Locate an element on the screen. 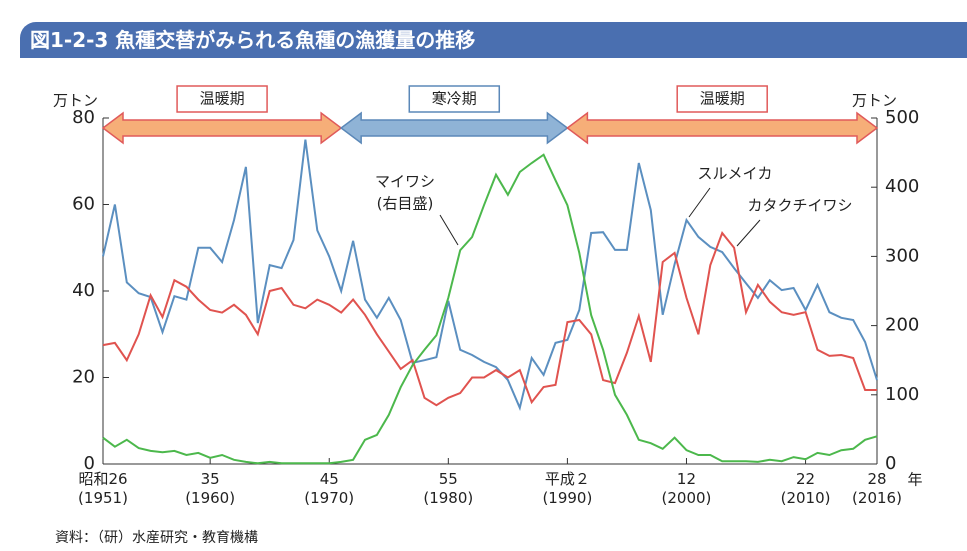 The width and height of the screenshot is (967, 551). y2-tick-label: 200 is located at coordinates (902, 325).